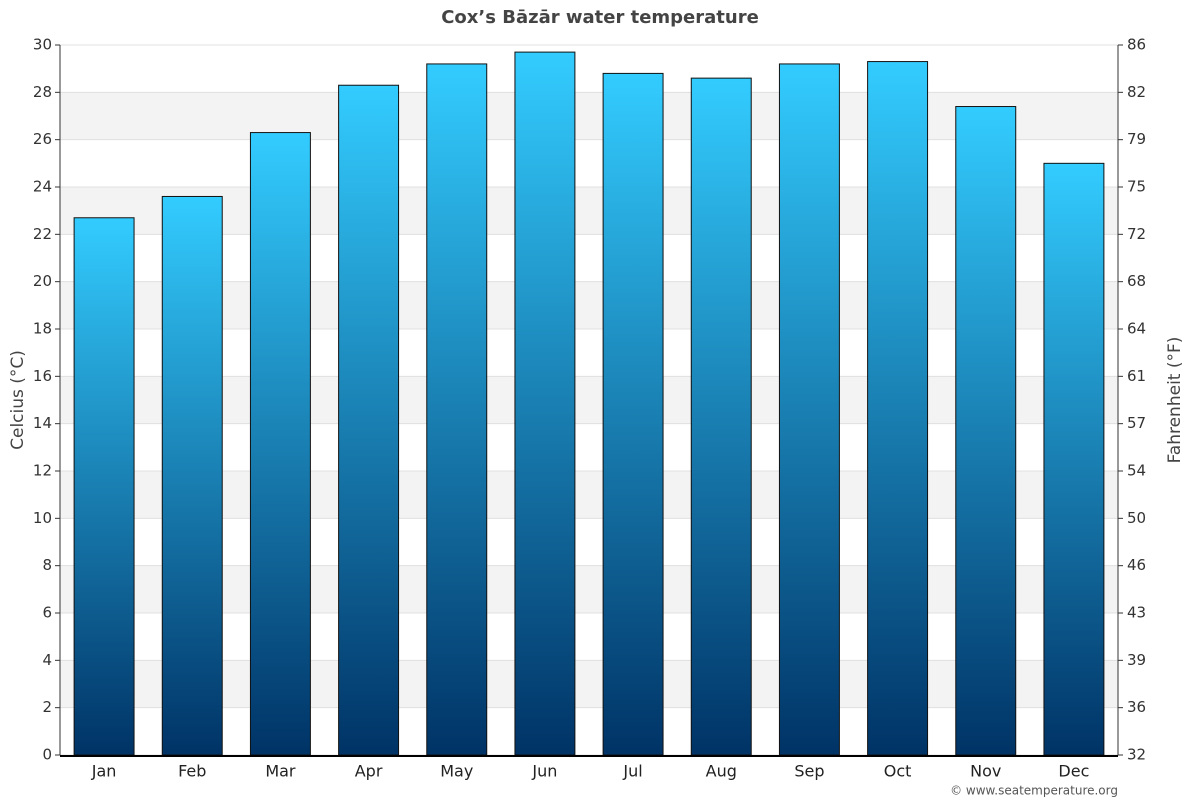 This screenshot has height=804, width=1200. What do you see at coordinates (192, 771) in the screenshot?
I see `x-tick-label: Feb` at bounding box center [192, 771].